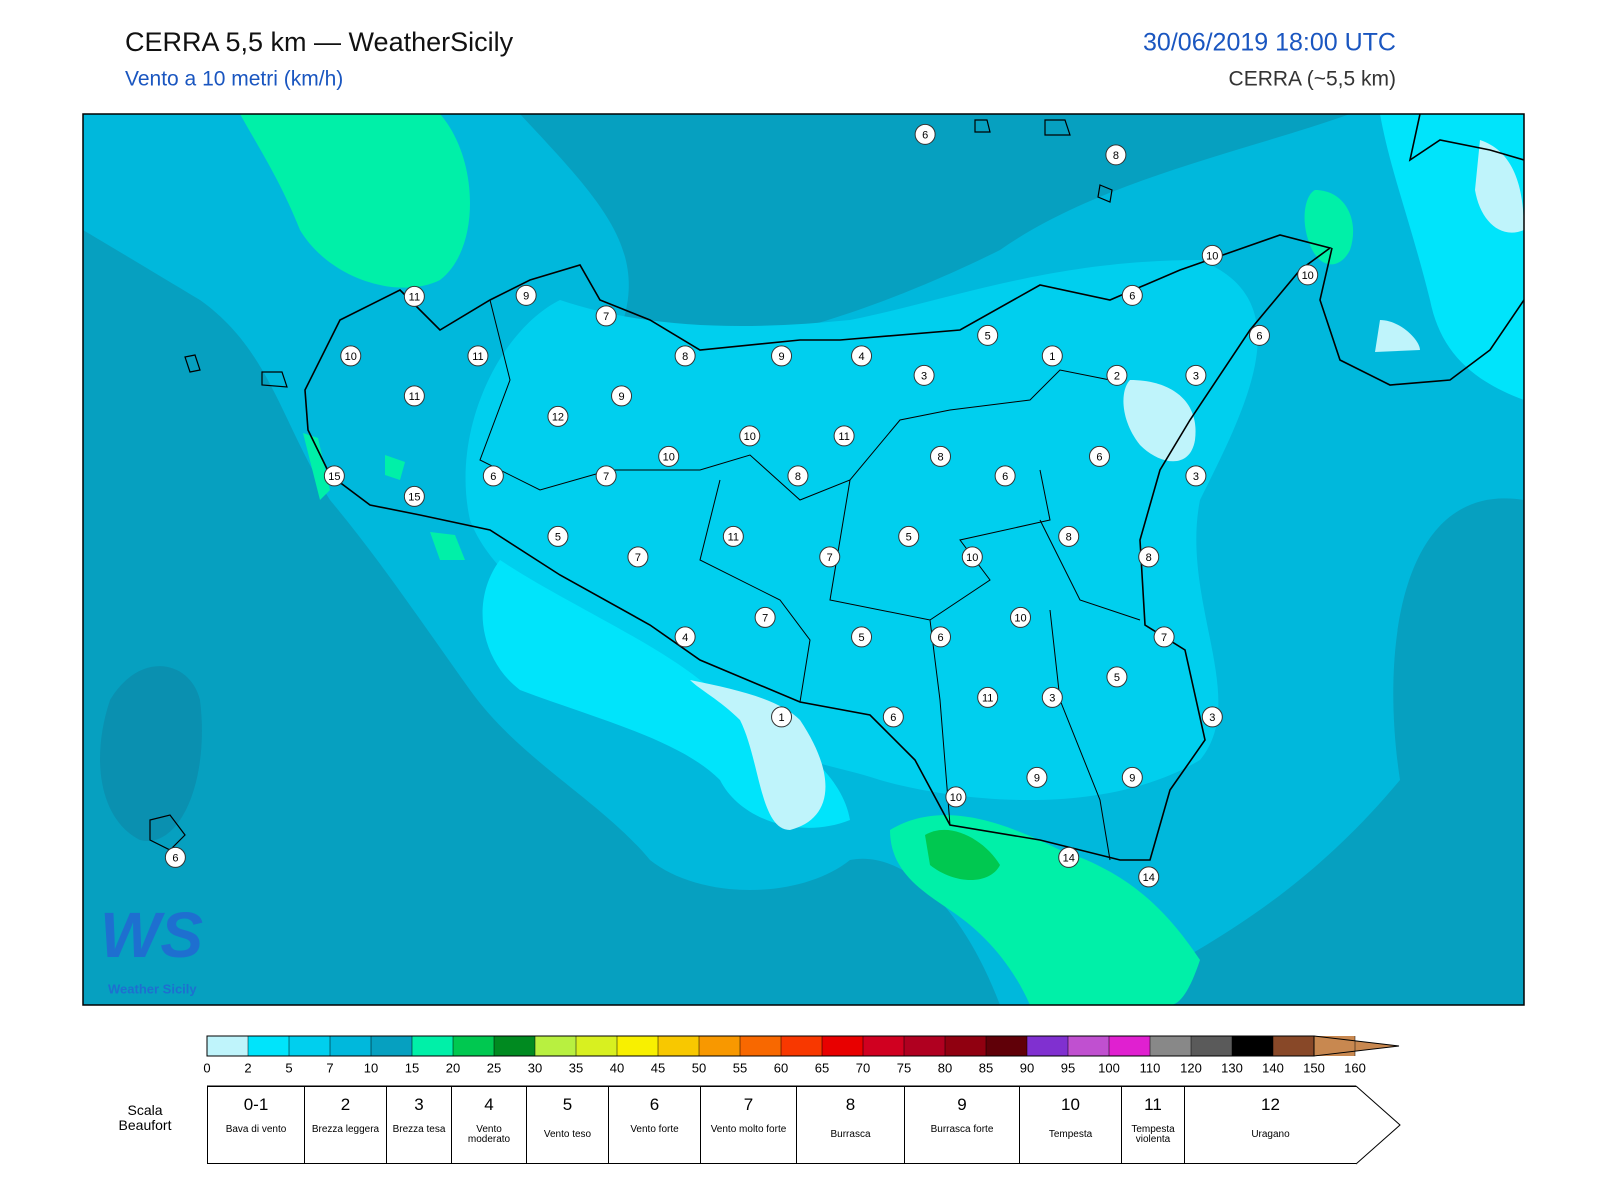  Describe the element at coordinates (1153, 1104) in the screenshot. I see `beaufort-force: 11` at that location.